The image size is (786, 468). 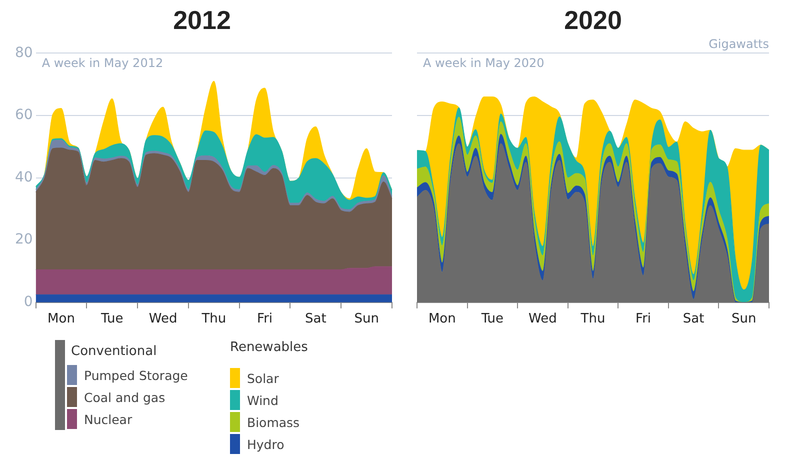 What do you see at coordinates (23, 115) in the screenshot?
I see `y-tick-label: 60` at bounding box center [23, 115].